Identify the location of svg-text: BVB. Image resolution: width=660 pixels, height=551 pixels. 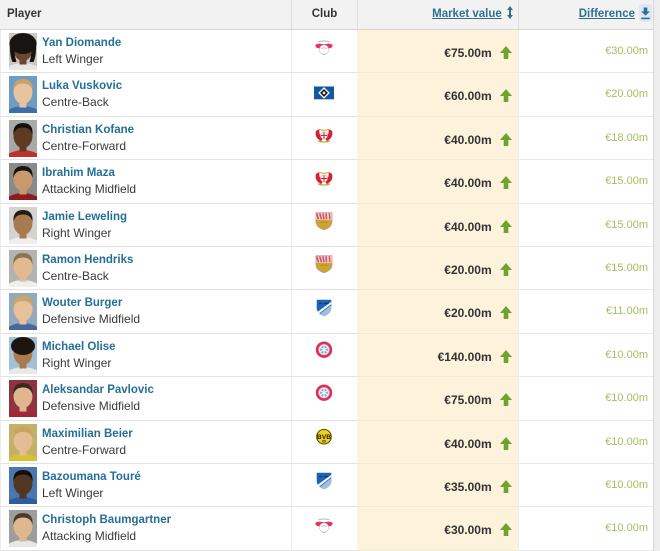
(323, 437).